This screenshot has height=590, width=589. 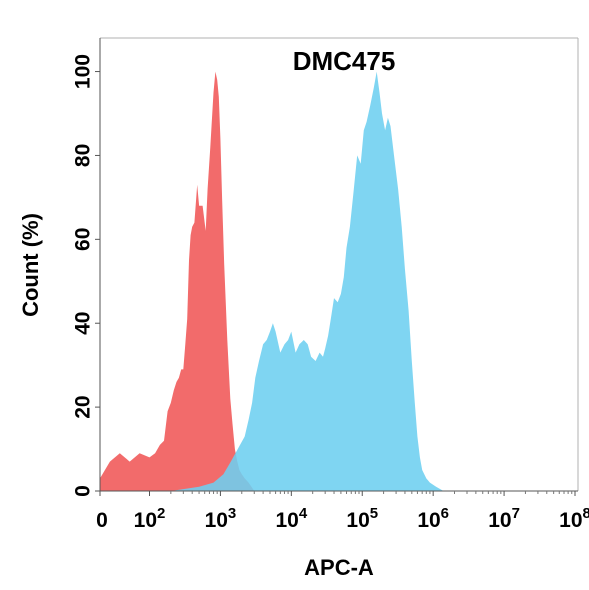 I want to click on x-tick-label: 10⁷, so click(x=504, y=518).